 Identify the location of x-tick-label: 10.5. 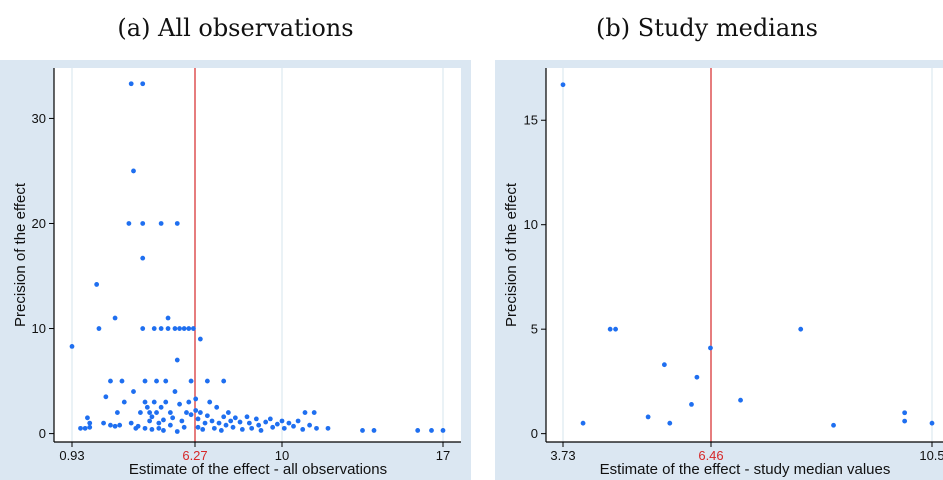
(931, 455).